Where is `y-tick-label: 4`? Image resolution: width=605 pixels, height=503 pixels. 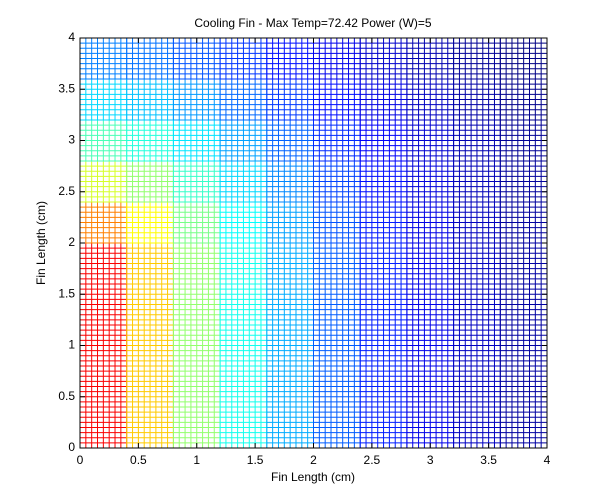
y-tick-label: 4 is located at coordinates (71, 37).